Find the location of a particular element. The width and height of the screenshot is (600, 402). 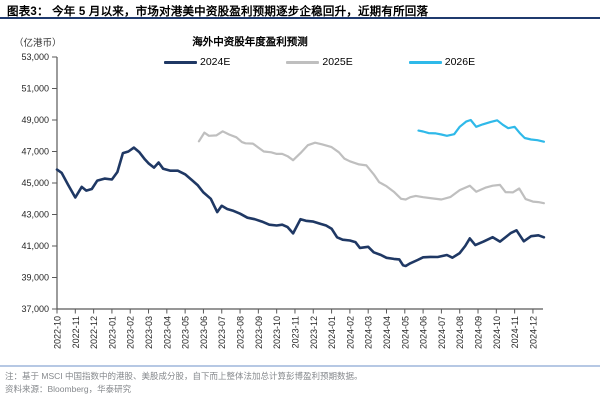

x-axis-tick-label: 2023-09 is located at coordinates (259, 332).